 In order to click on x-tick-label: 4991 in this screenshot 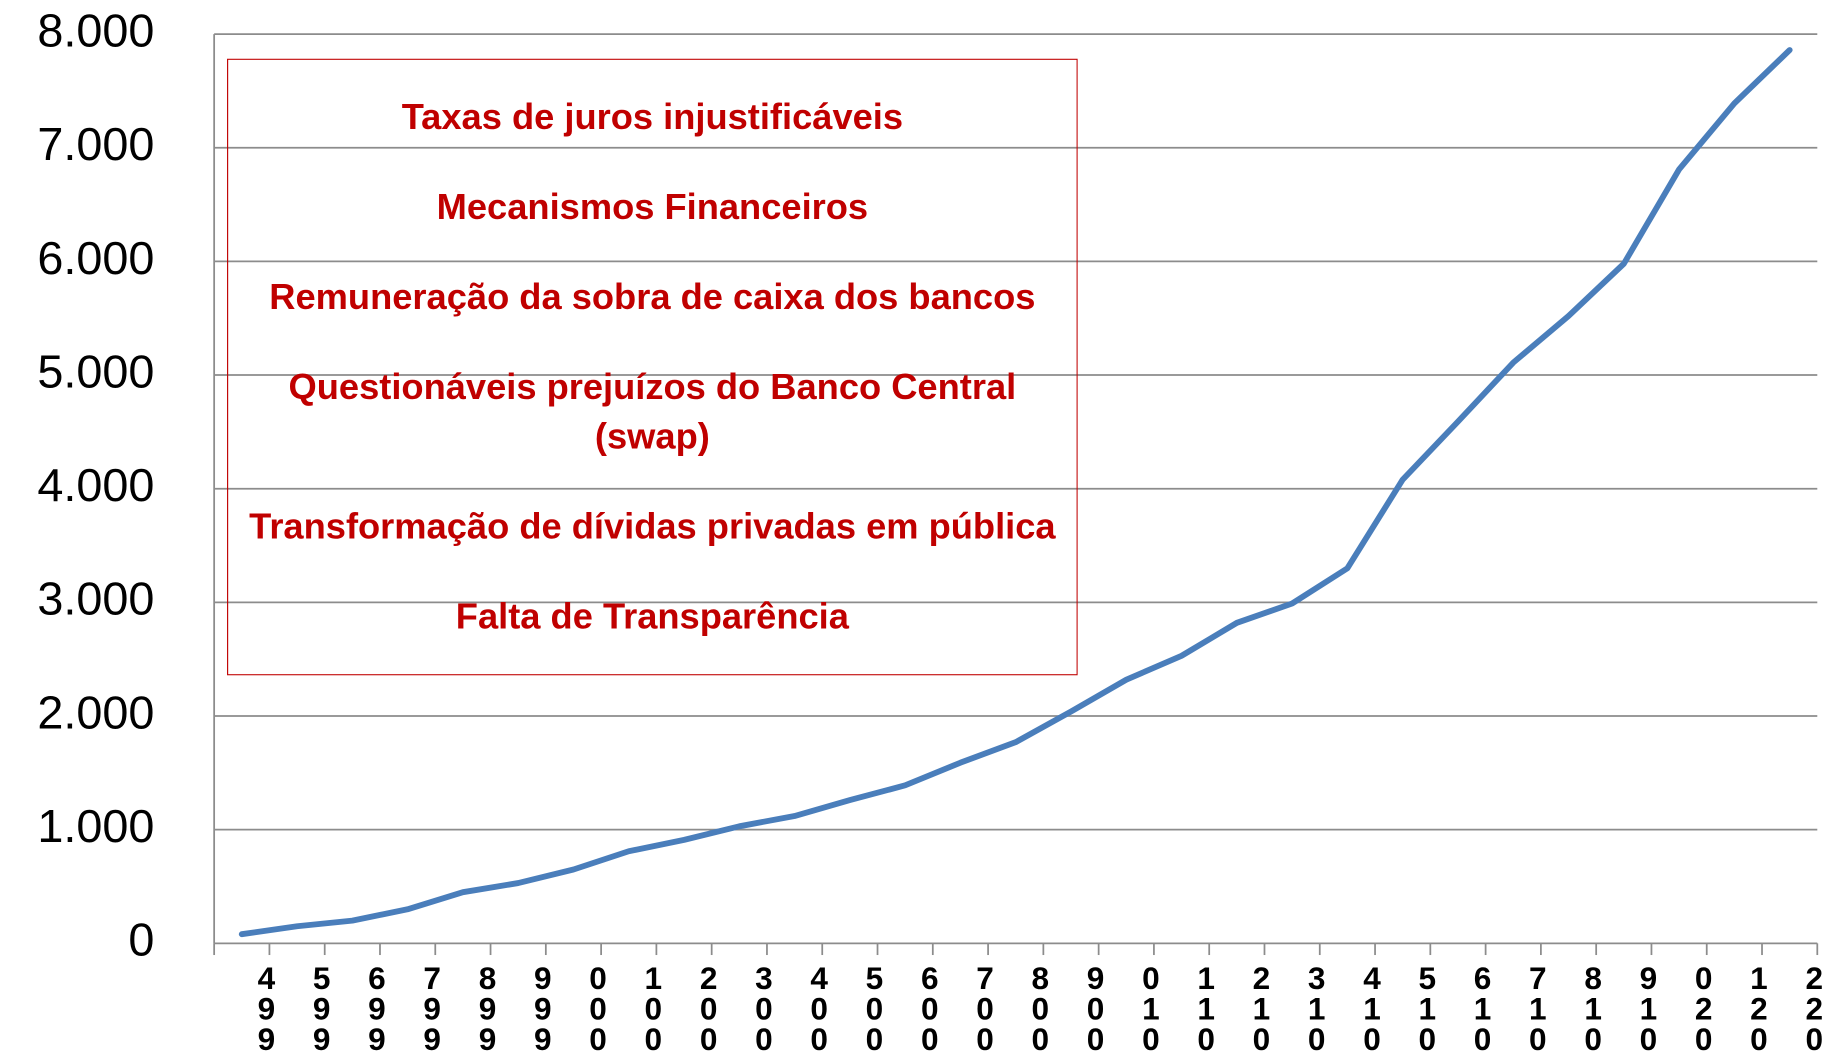, I will do `click(267, 1008)`.